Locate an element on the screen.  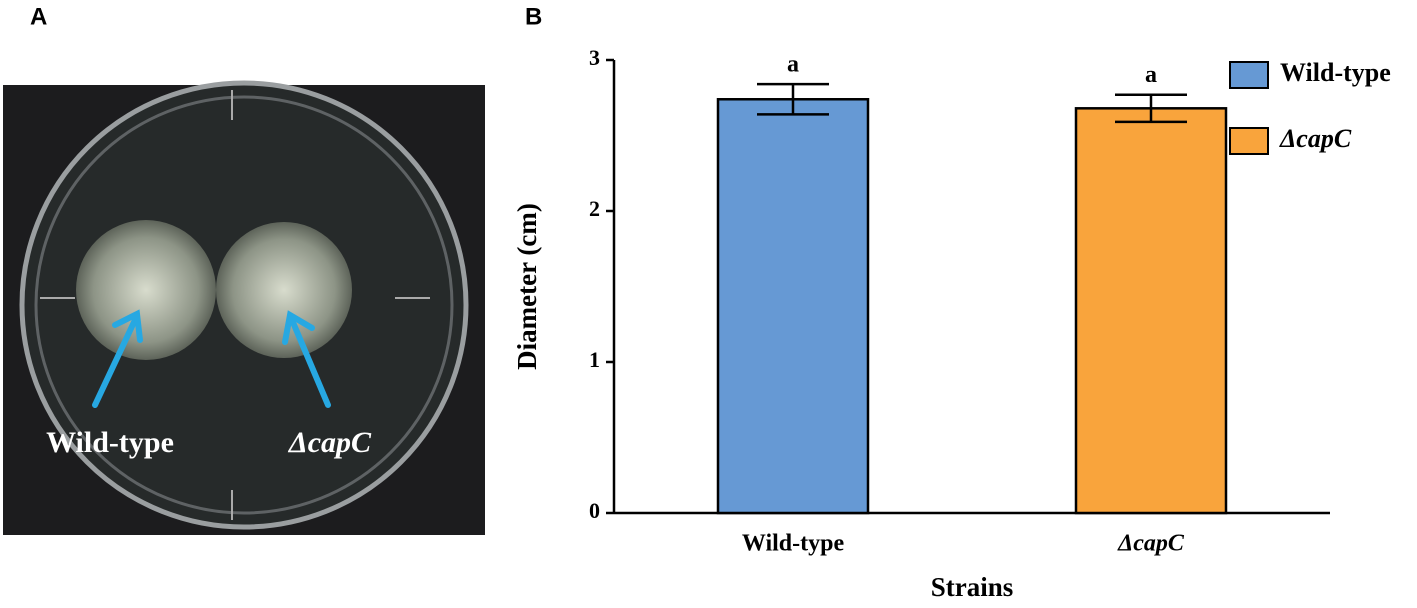
x-tick-label: Wild-type is located at coordinates (793, 544).